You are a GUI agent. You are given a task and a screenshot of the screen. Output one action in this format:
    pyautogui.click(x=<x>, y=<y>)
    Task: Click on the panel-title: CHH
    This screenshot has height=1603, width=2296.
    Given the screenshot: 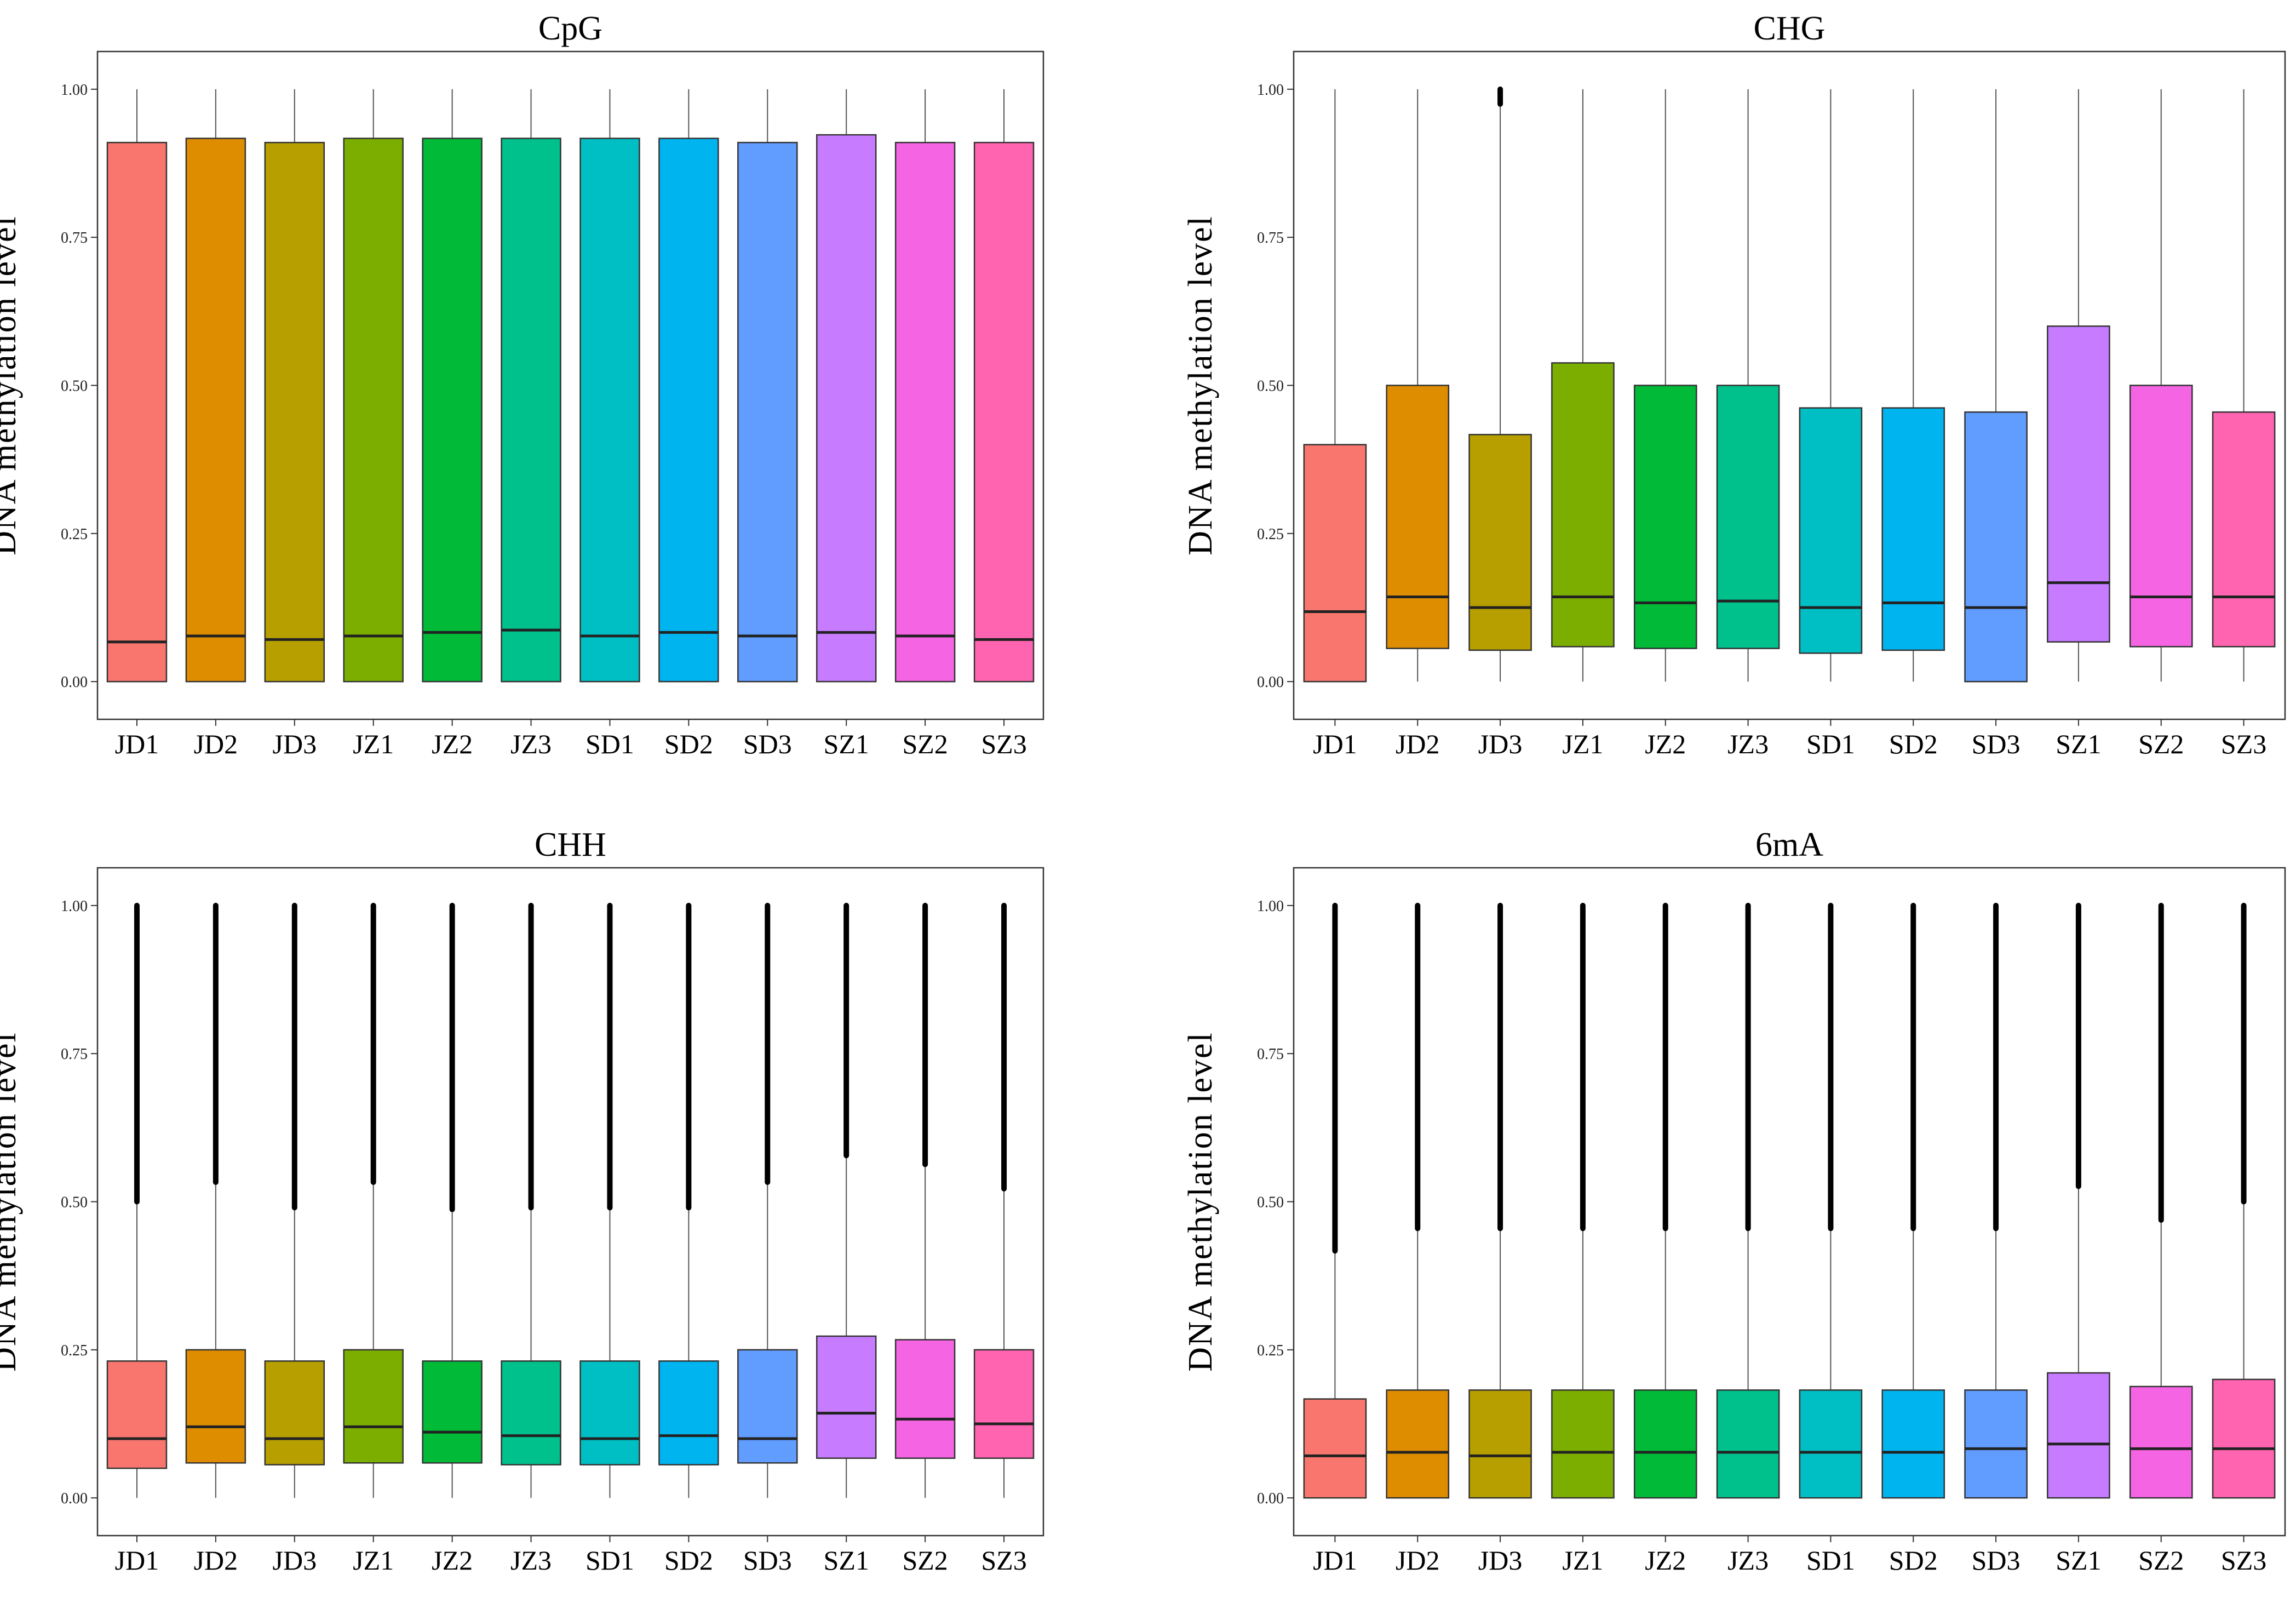 What is the action you would take?
    pyautogui.click(x=571, y=844)
    